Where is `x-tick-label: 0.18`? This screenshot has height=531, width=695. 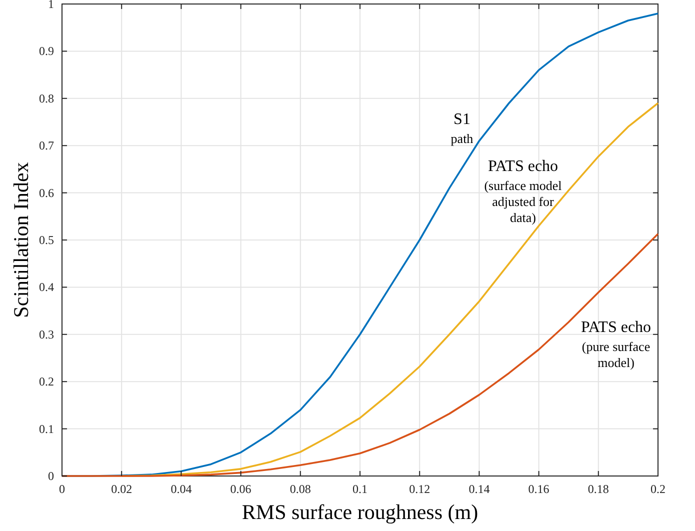
x-tick-label: 0.18 is located at coordinates (598, 489).